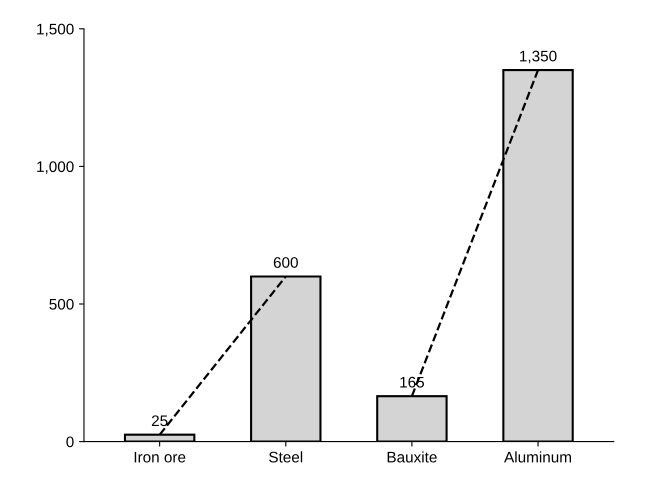  Describe the element at coordinates (160, 420) in the screenshot. I see `data-label: 25` at that location.